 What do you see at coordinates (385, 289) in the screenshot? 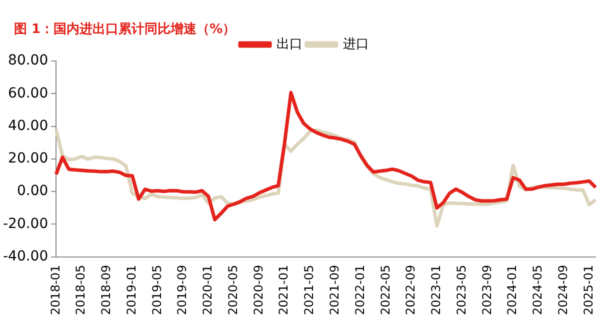
I see `x-tick-label: 2022-05` at bounding box center [385, 289].